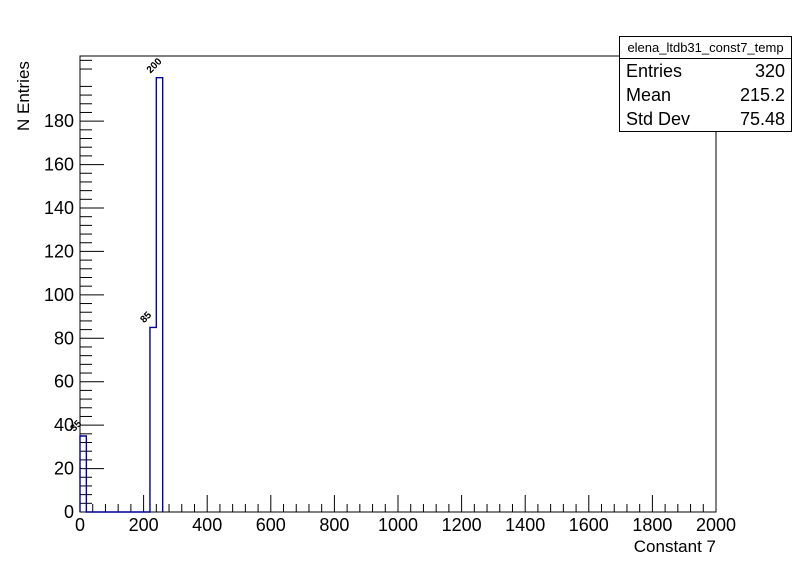  What do you see at coordinates (398, 525) in the screenshot?
I see `x-tick-label: 1000` at bounding box center [398, 525].